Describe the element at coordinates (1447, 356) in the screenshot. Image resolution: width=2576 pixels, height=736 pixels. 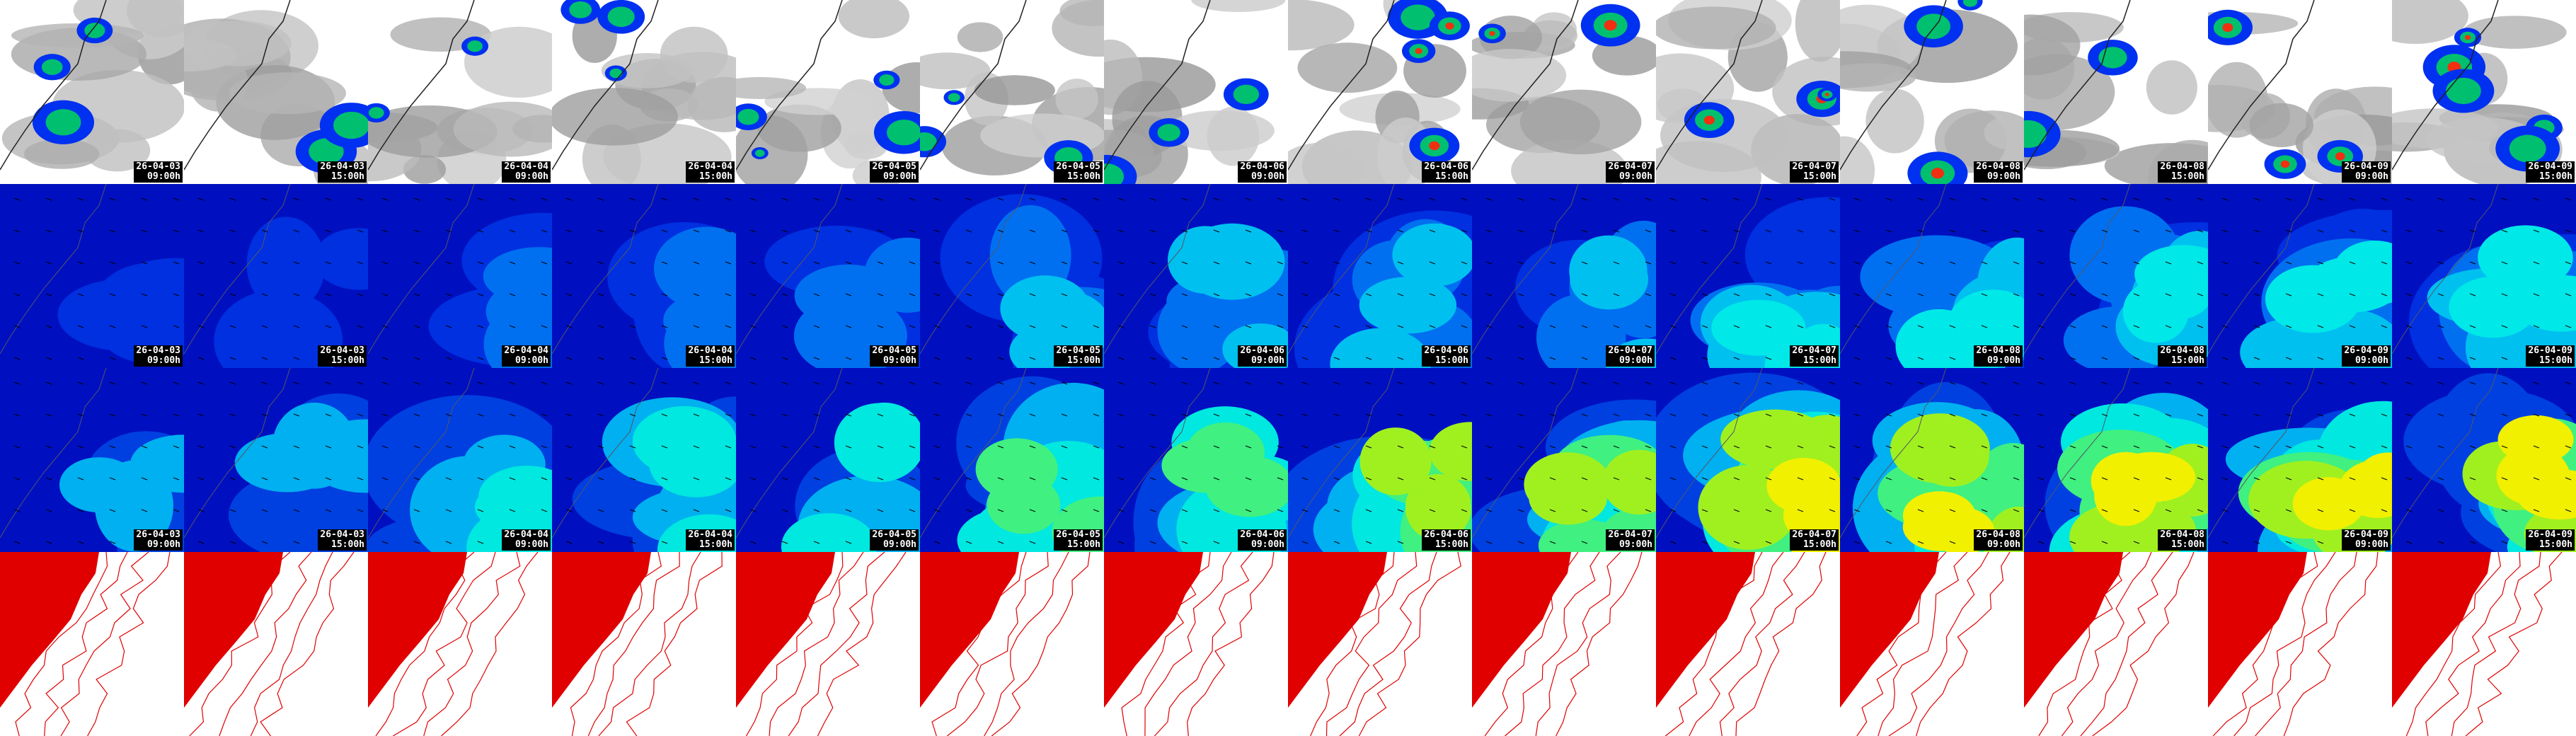
I see `timestamp: 26-04-06 15:00h` at that location.